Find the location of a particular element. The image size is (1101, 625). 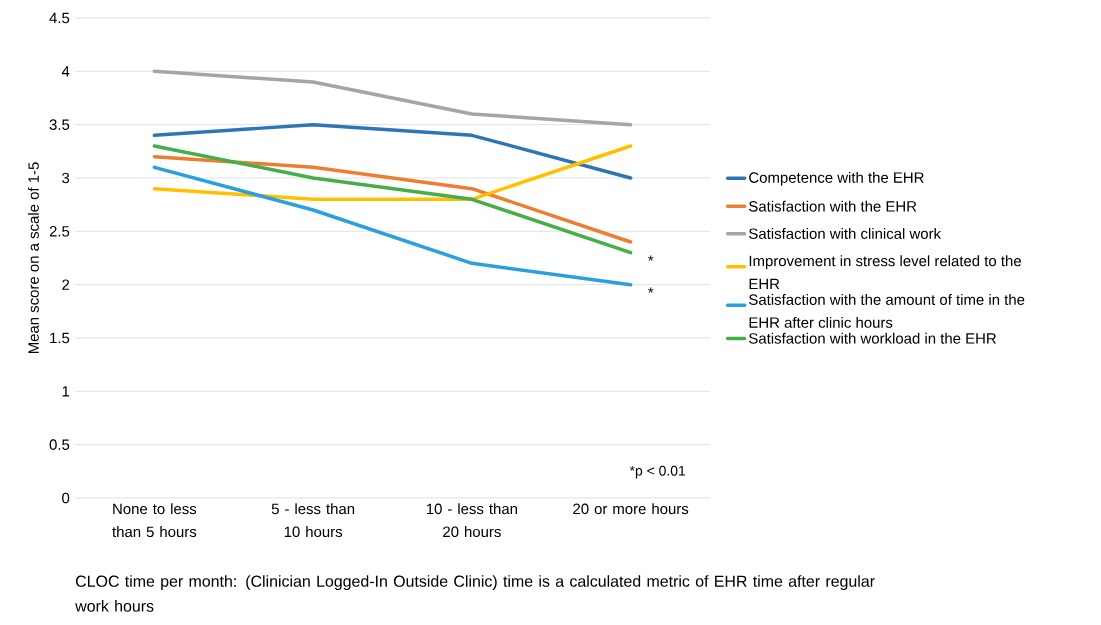

y-tick-label: 4 is located at coordinates (65, 71).